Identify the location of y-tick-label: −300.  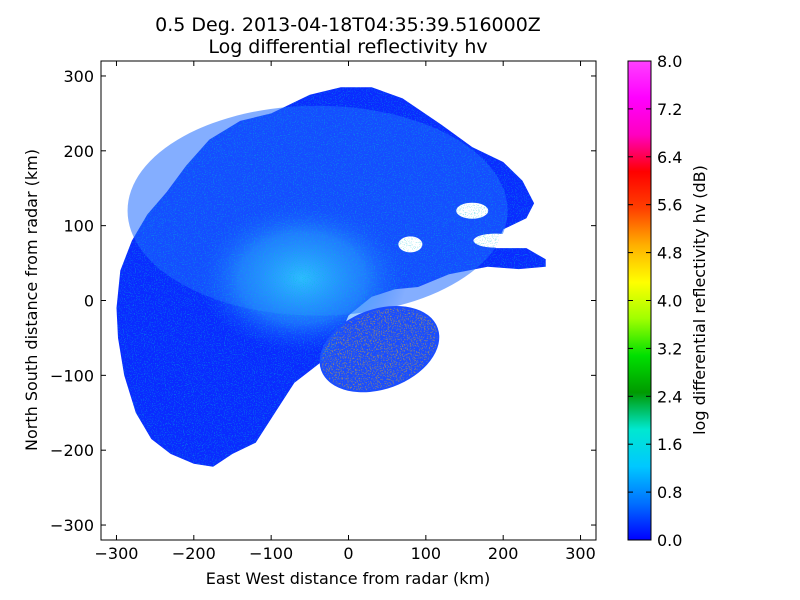
(72, 525).